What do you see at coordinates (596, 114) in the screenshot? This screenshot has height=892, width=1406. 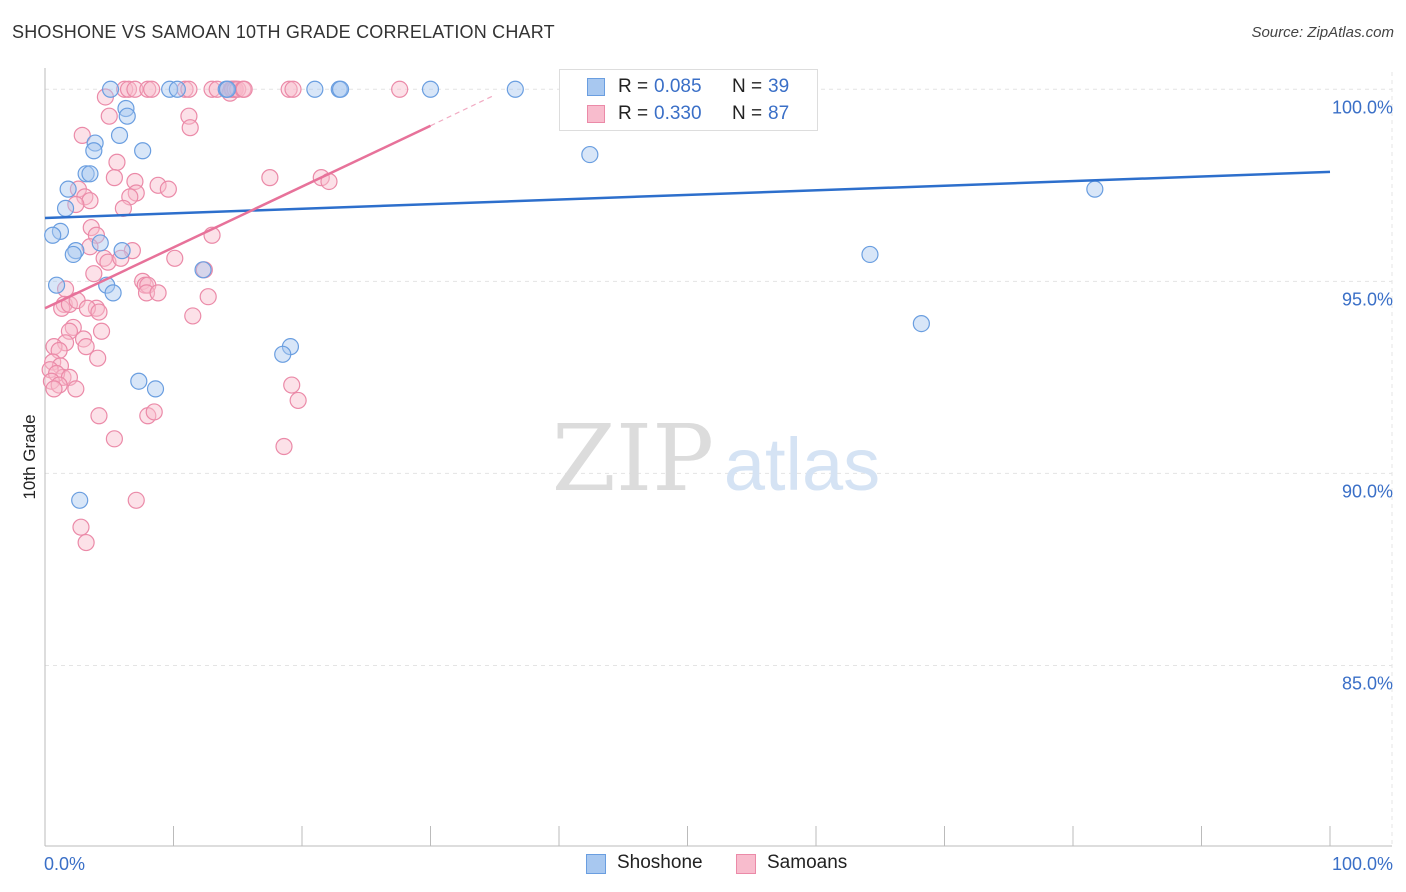 I see `samoan-swatch` at bounding box center [596, 114].